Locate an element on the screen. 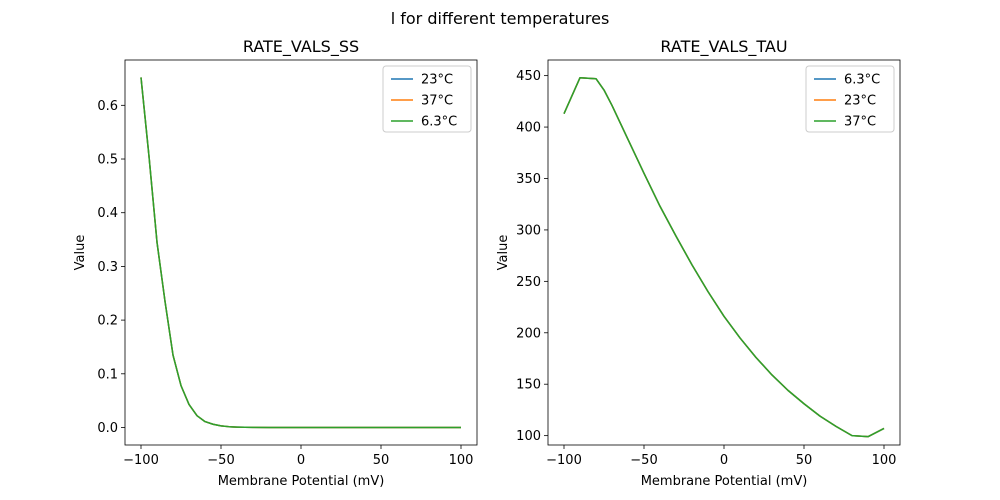  ss-x-tick-label: −100 is located at coordinates (141, 460).